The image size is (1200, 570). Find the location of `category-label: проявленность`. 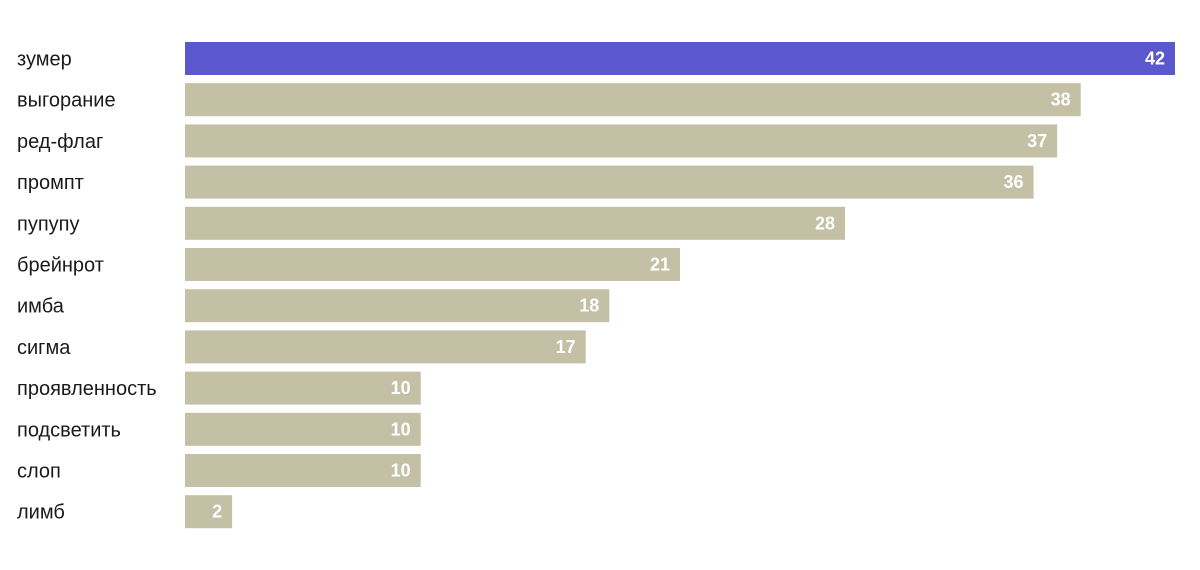

category-label: проявленность is located at coordinates (87, 389).